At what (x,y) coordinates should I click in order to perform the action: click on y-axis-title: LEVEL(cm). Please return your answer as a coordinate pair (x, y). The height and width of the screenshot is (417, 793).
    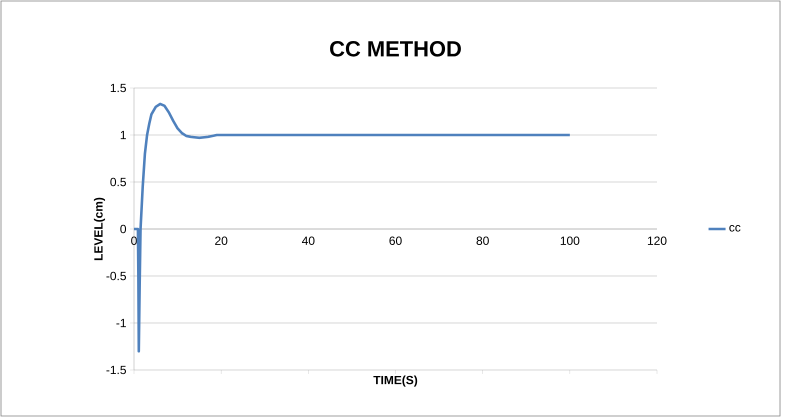
    Looking at the image, I should click on (100, 229).